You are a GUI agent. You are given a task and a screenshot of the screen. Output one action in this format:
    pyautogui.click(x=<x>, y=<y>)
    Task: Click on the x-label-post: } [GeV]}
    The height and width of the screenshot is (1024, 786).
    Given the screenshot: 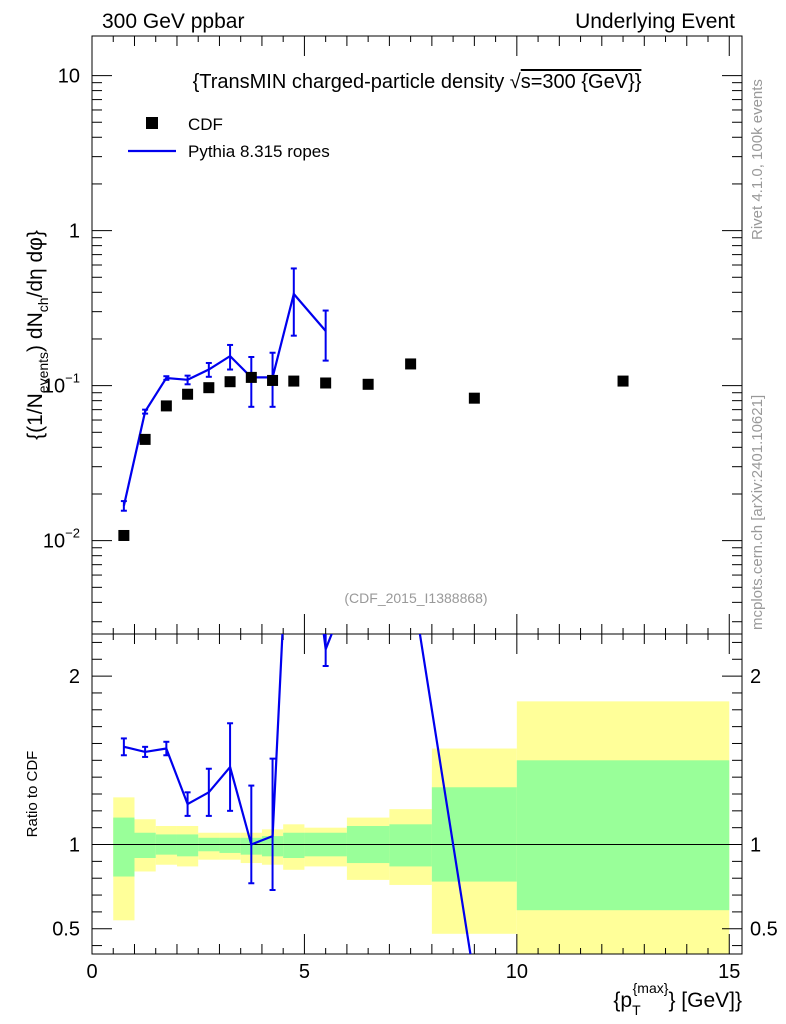 What is the action you would take?
    pyautogui.click(x=705, y=1000)
    